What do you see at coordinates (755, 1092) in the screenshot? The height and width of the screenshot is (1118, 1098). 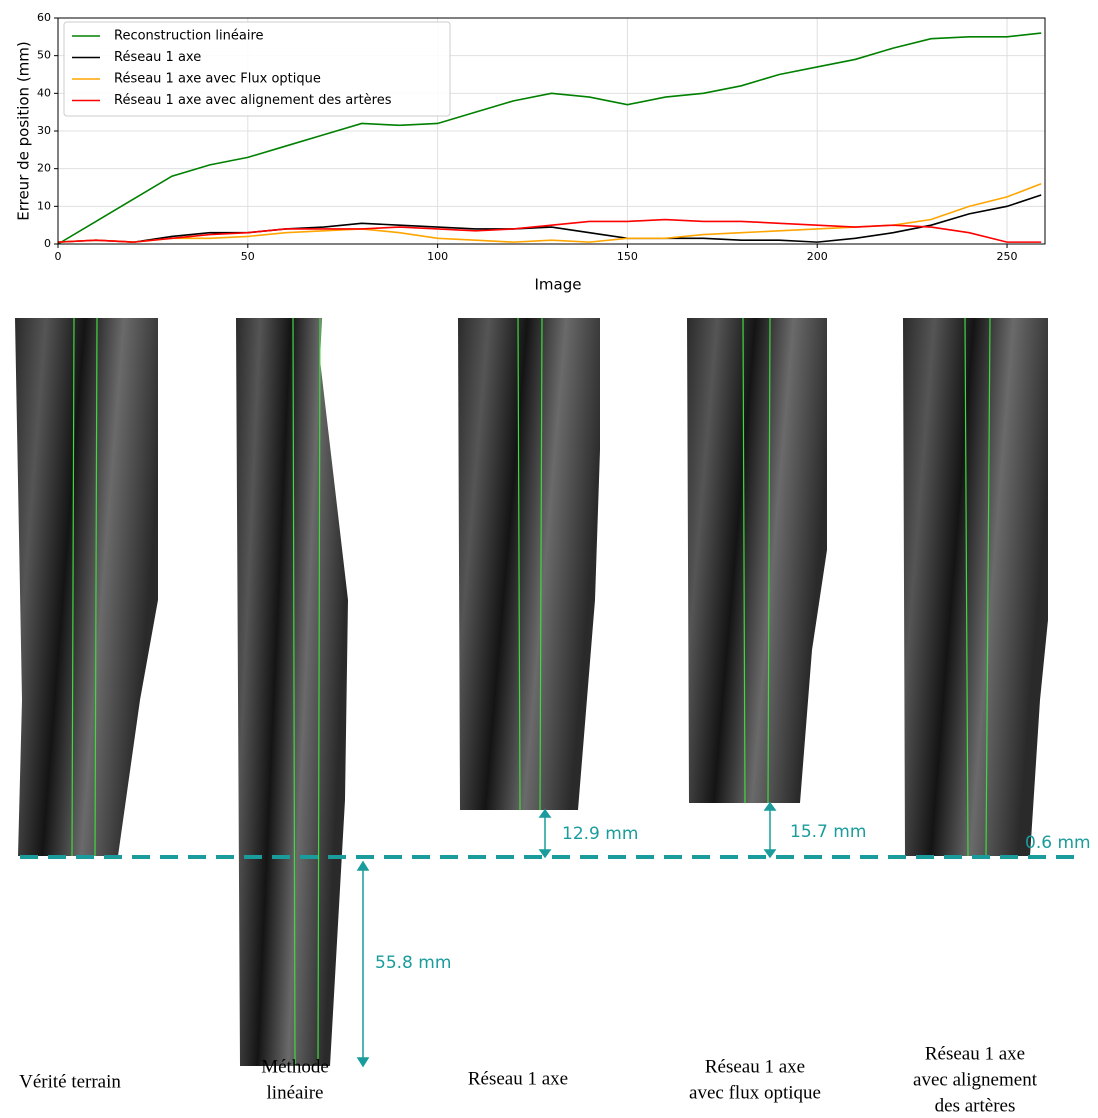 I see `panel-label: avec flux optique` at bounding box center [755, 1092].